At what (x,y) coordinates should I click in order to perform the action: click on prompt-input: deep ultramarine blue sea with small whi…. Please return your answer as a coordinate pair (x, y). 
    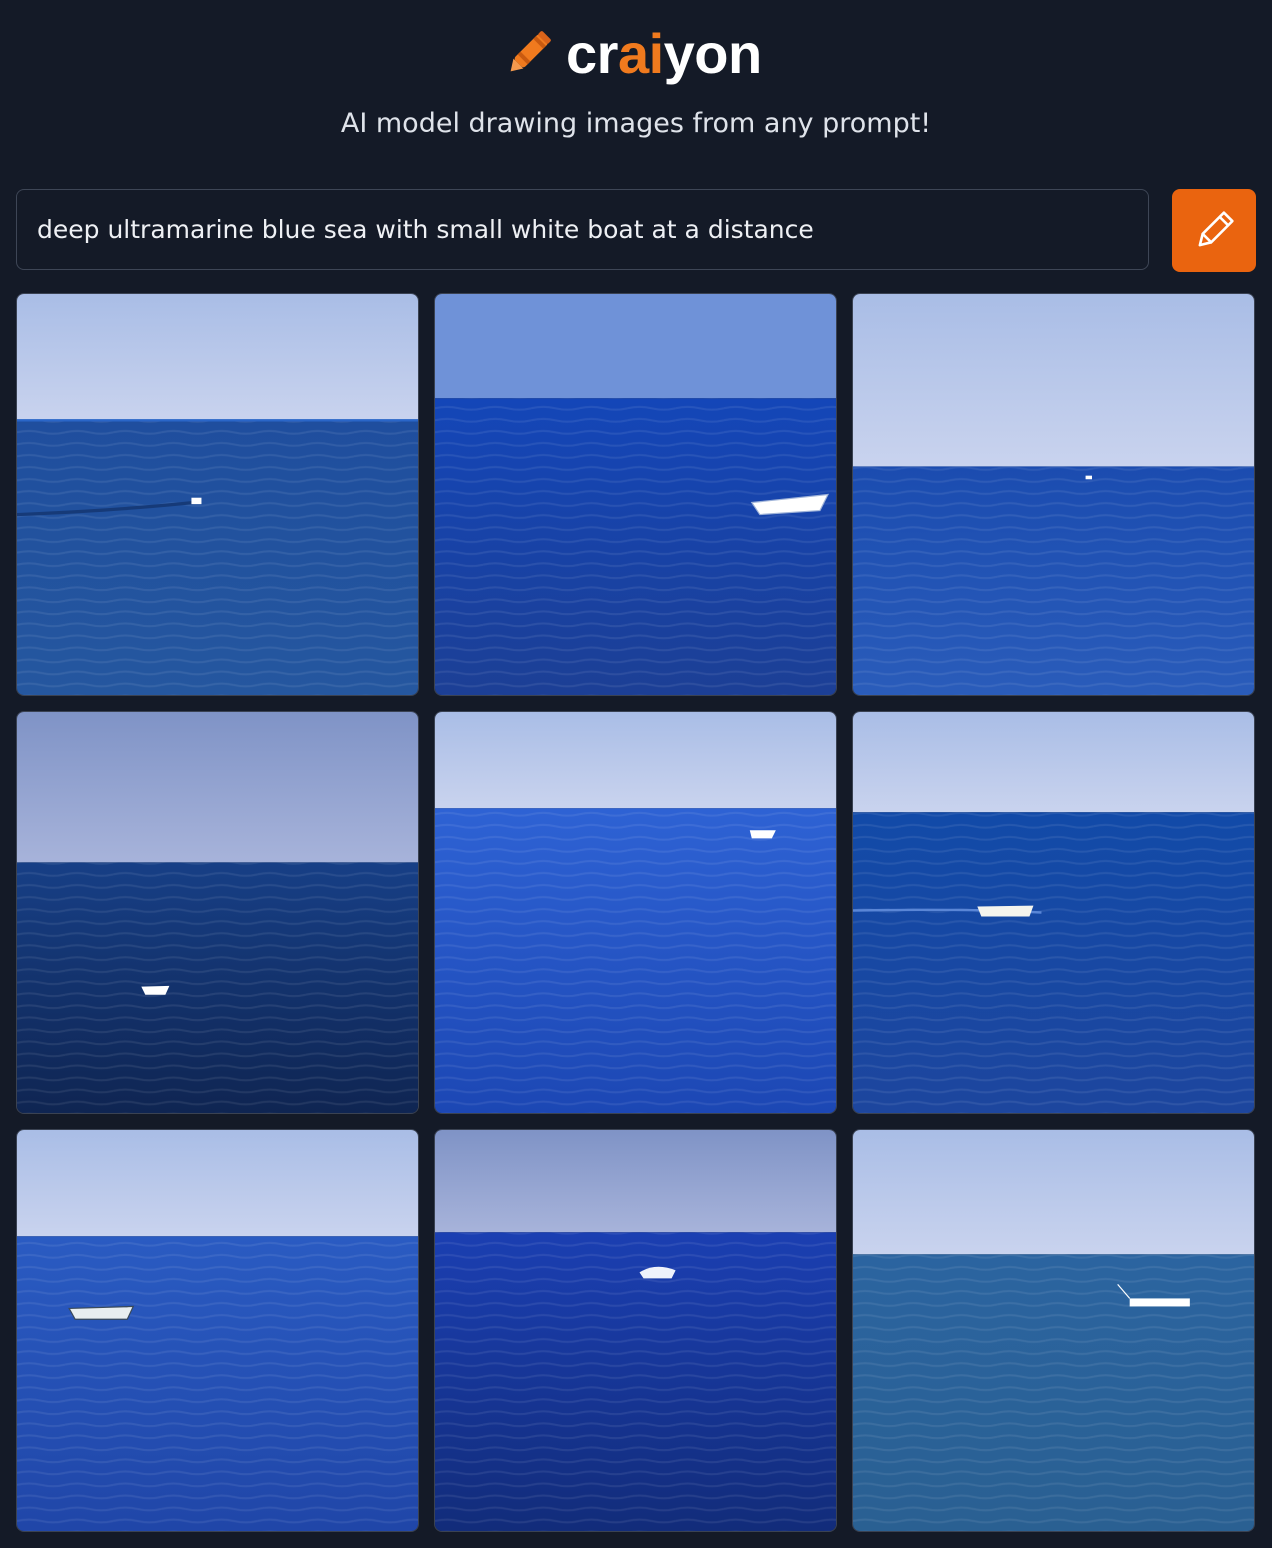
    Looking at the image, I should click on (582, 229).